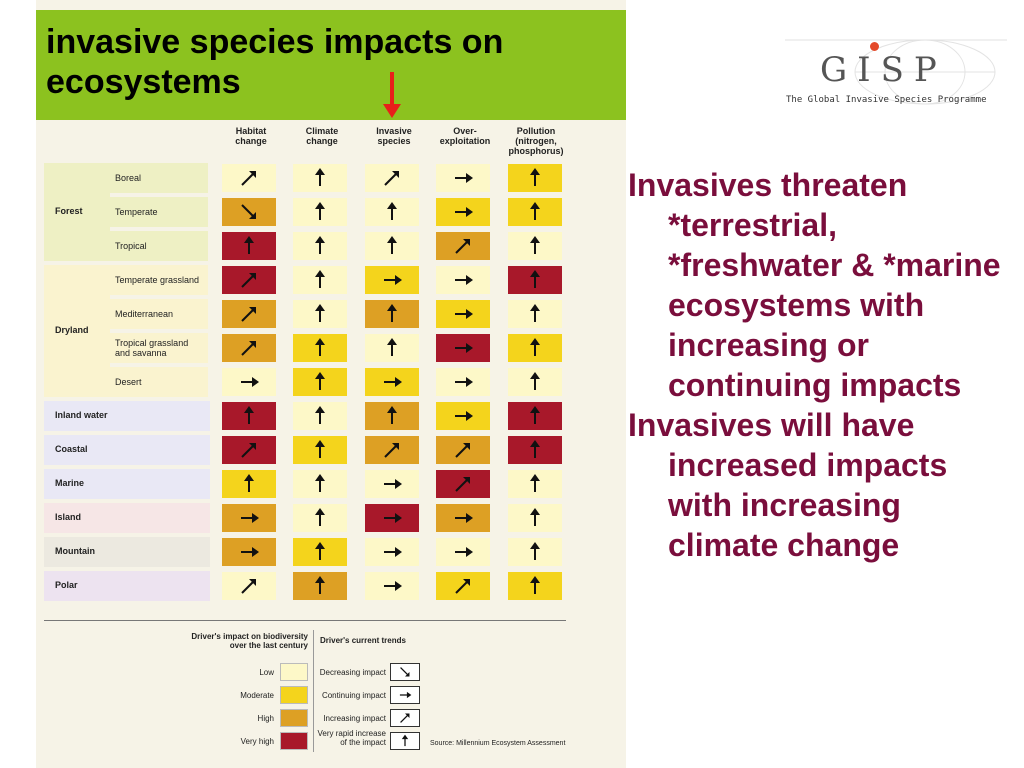 The height and width of the screenshot is (768, 1024). I want to click on legend-column-divider, so click(313, 691).